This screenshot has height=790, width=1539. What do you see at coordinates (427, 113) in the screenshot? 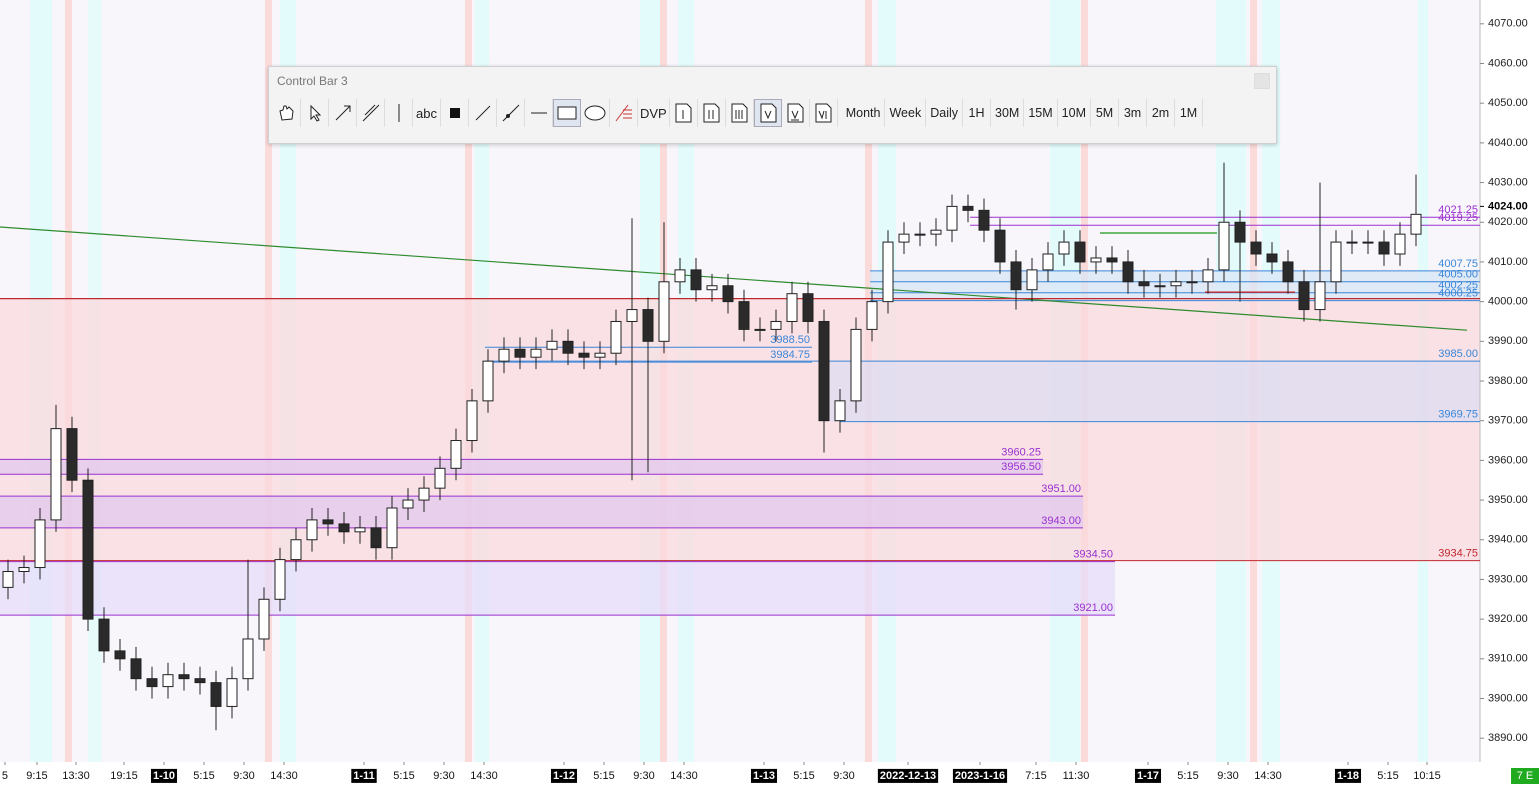
I see `text-tool: abc` at bounding box center [427, 113].